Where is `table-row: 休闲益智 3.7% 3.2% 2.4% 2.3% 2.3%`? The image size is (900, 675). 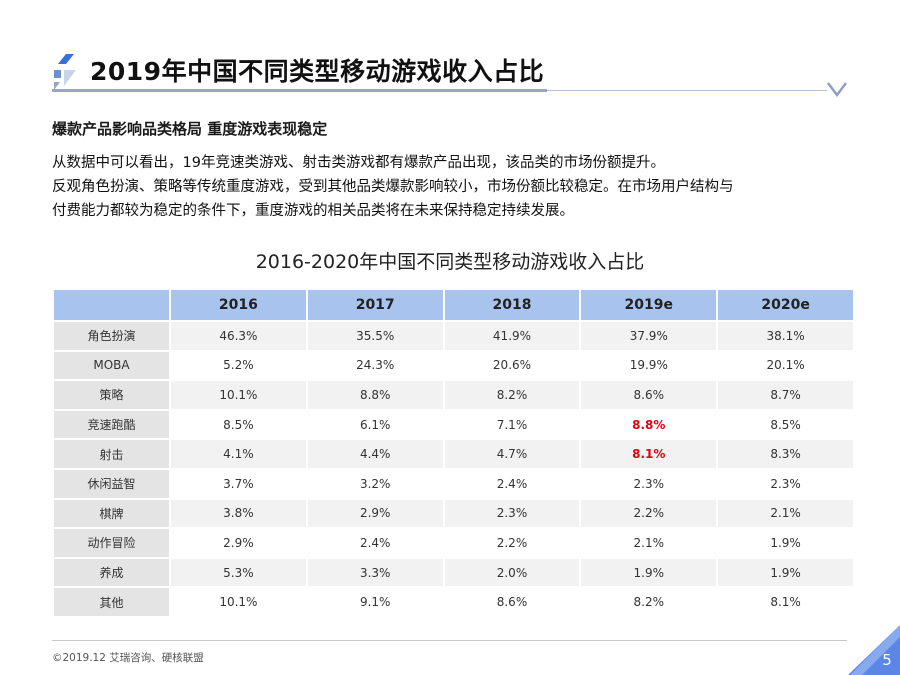 table-row: 休闲益智 3.7% 3.2% 2.4% 2.3% 2.3% is located at coordinates (453, 483).